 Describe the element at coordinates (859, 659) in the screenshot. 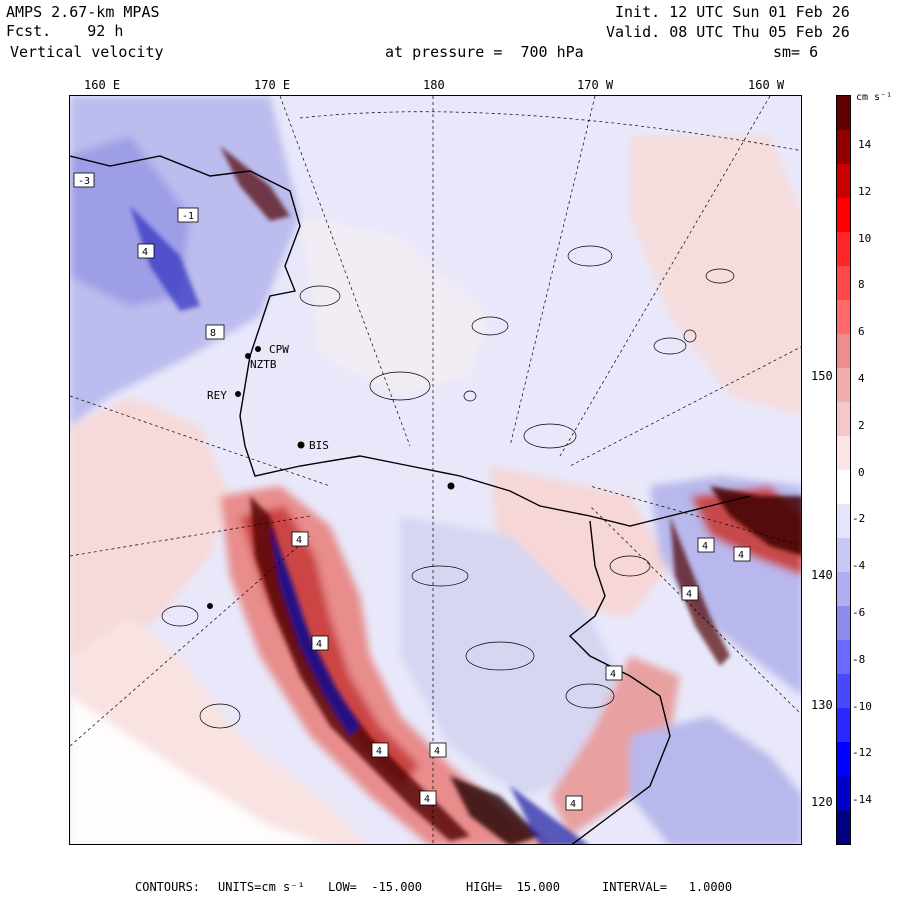

I see `colorbar-tick-label: -8` at that location.